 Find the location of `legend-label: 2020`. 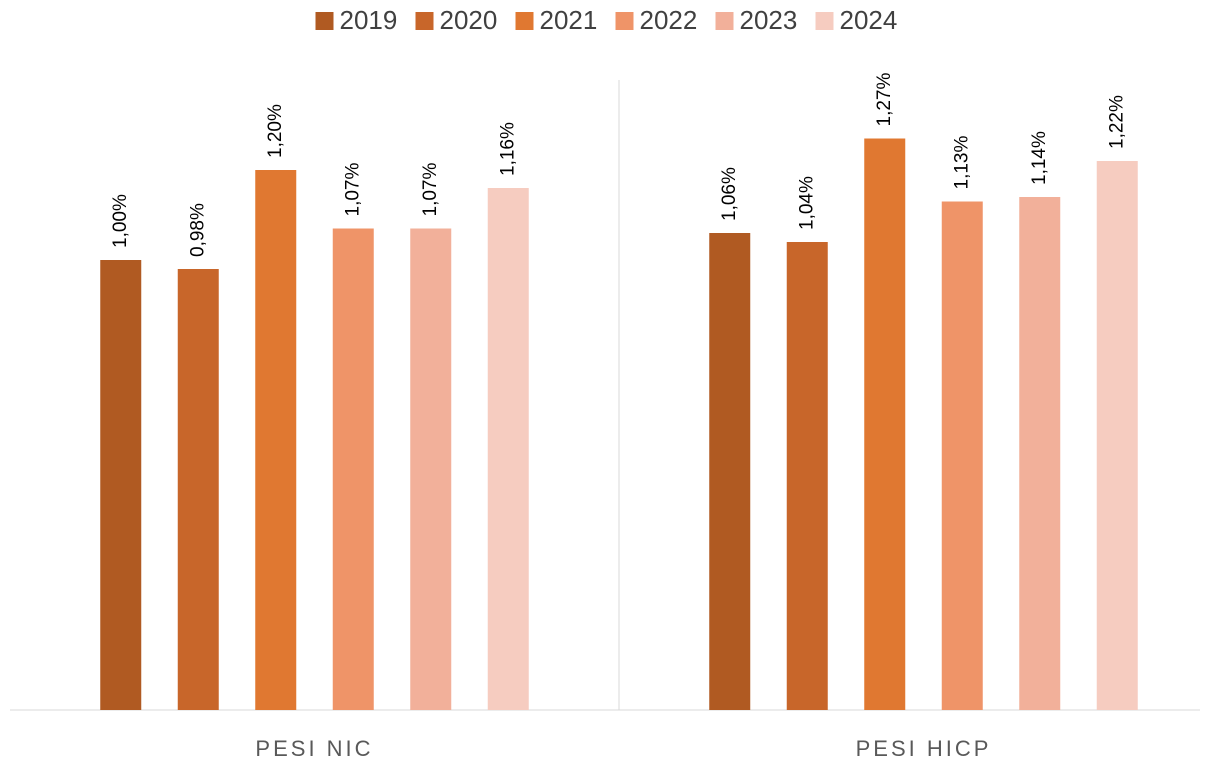

legend-label: 2020 is located at coordinates (469, 20).